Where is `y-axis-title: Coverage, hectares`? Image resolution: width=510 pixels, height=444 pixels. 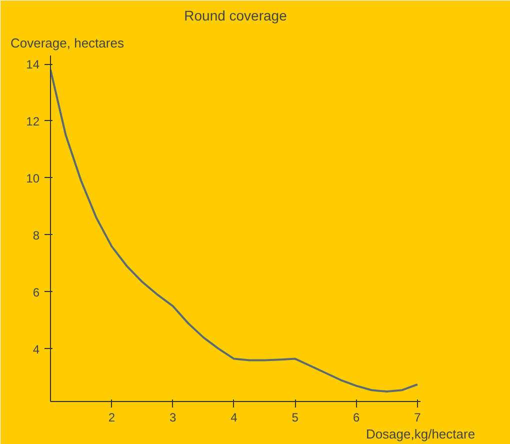
y-axis-title: Coverage, hectares is located at coordinates (67, 43).